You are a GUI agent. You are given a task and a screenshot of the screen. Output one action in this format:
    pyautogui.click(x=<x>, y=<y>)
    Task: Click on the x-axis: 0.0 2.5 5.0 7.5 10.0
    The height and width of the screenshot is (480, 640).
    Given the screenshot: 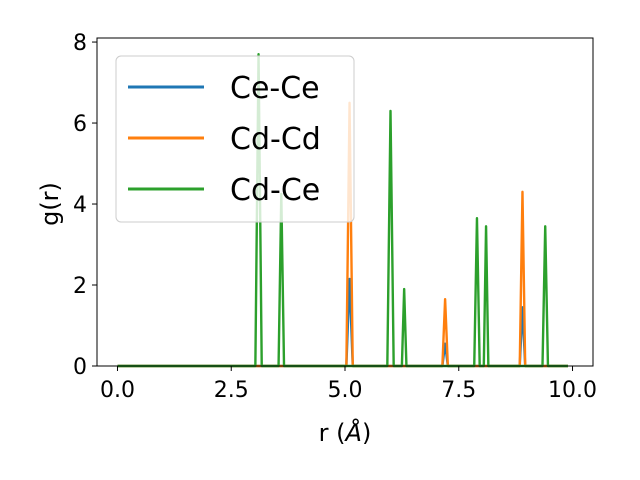 What is the action you would take?
    pyautogui.click(x=348, y=384)
    